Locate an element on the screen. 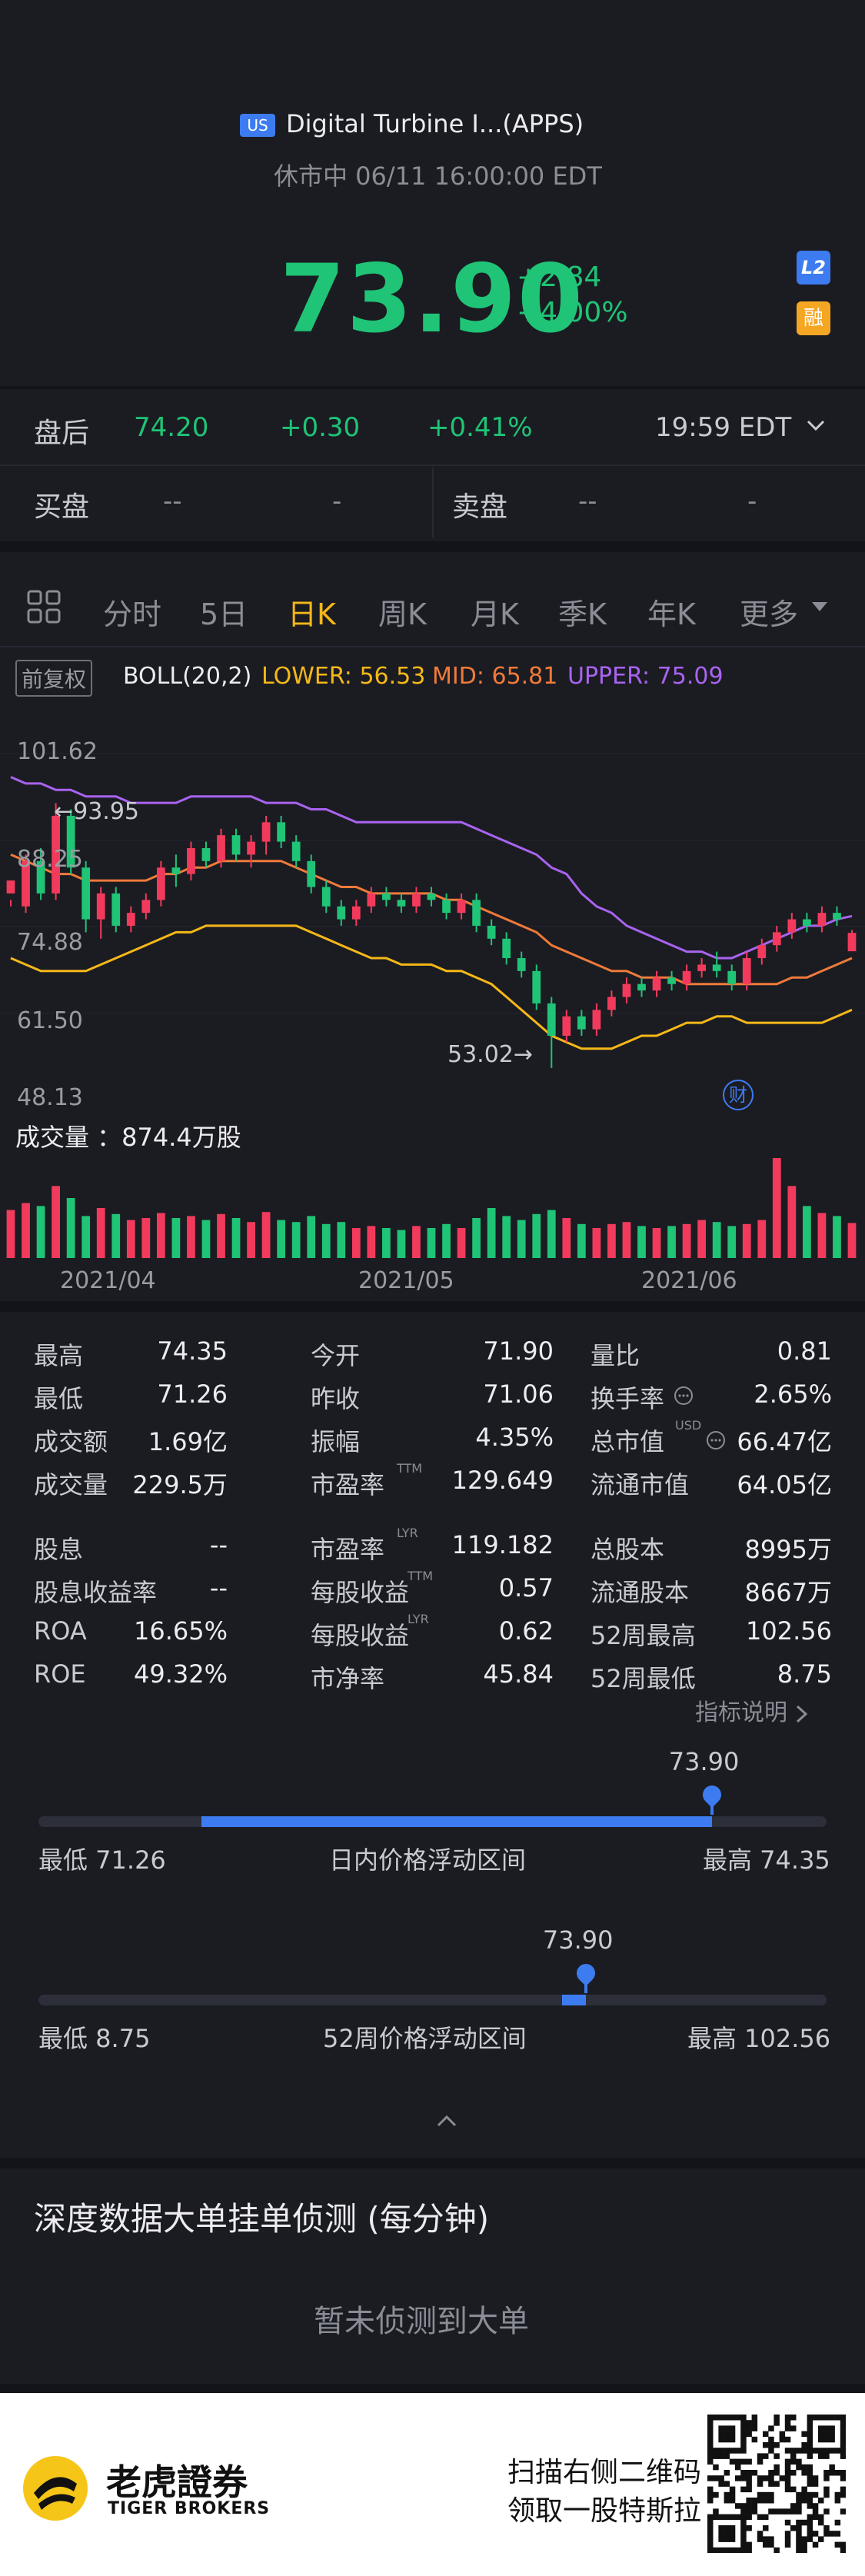  date-label-3: 2021/06 is located at coordinates (689, 1281).